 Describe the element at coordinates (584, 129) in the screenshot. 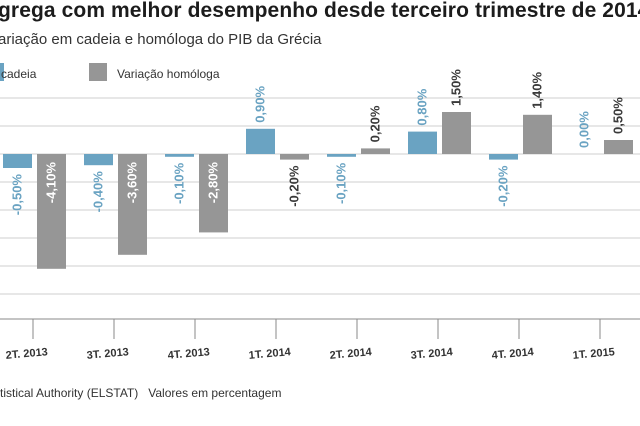

I see `bar-value-label: 0,00%` at that location.